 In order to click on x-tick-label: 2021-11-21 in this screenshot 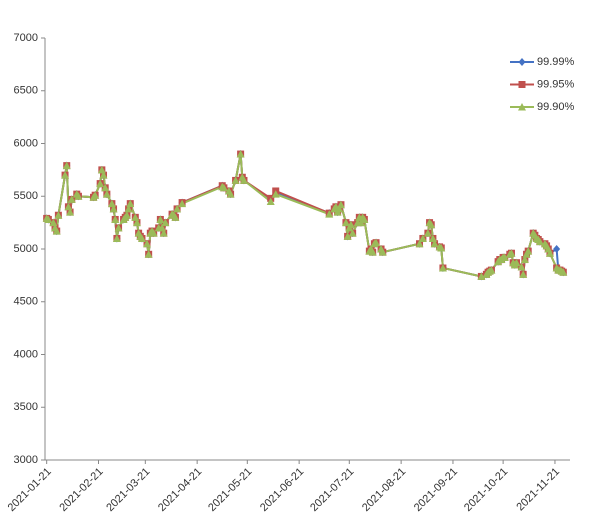, I will do `click(538, 490)`.